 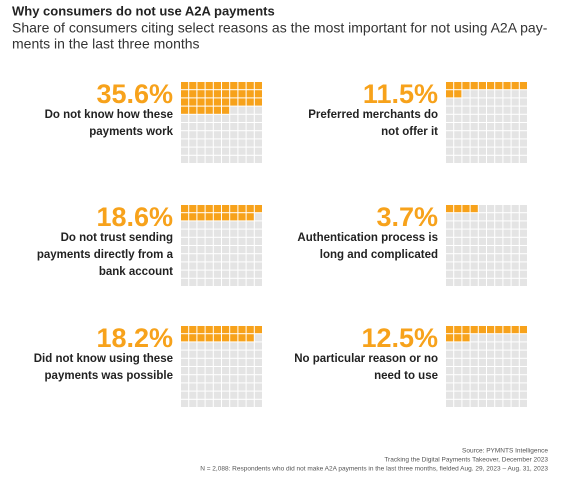 What do you see at coordinates (106, 44) in the screenshot?
I see `subtitle: ments in the last three months` at bounding box center [106, 44].